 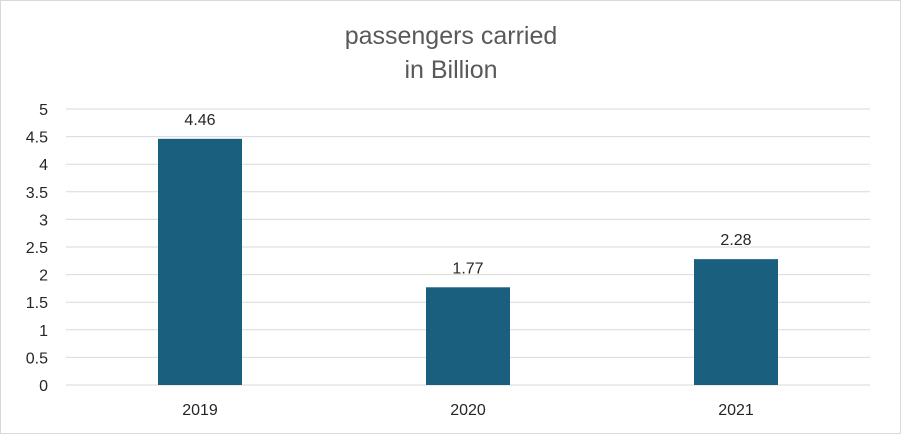 I want to click on data-label-2019: 4.46, so click(x=199, y=120).